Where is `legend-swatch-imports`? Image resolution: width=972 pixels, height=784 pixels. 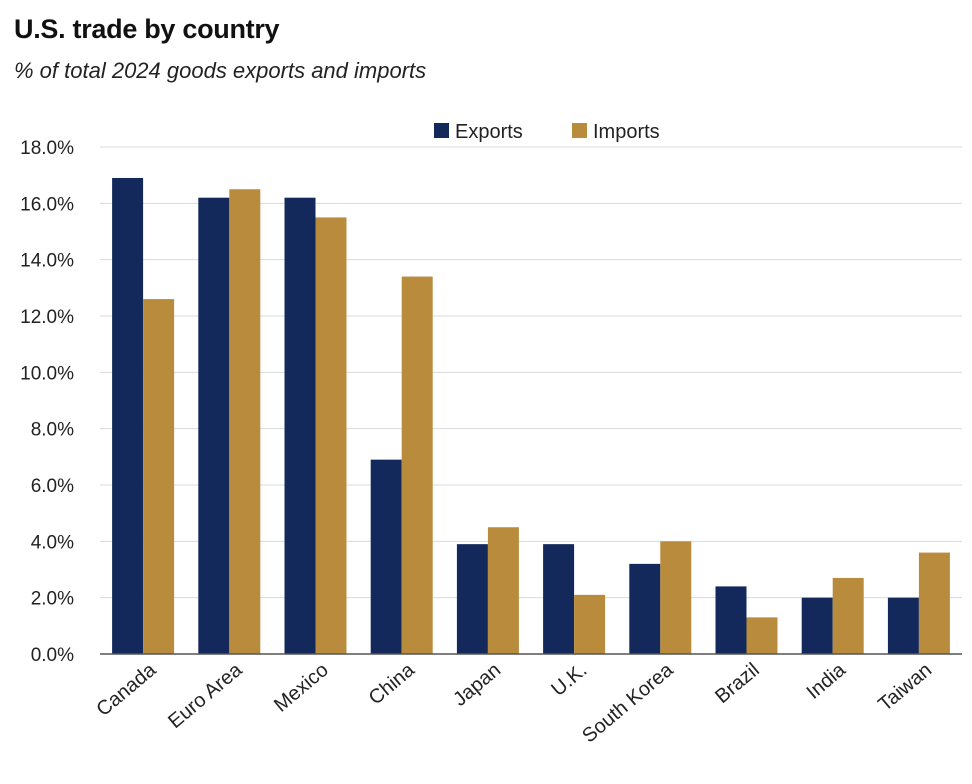 legend-swatch-imports is located at coordinates (579, 130).